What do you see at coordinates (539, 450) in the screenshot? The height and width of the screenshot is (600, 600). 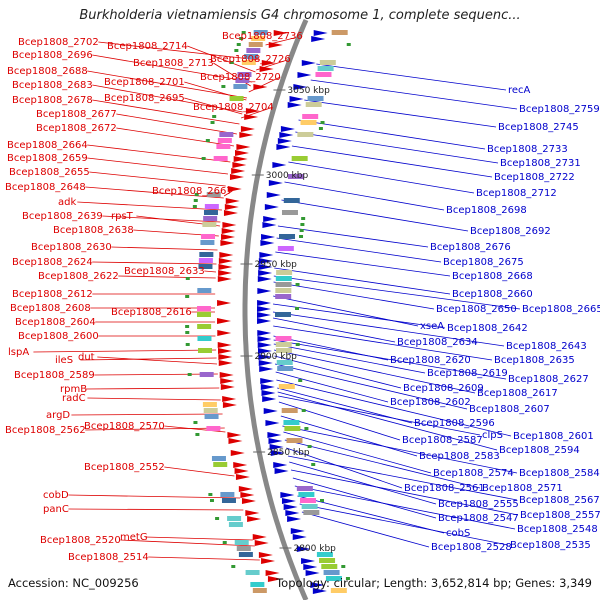 I see `gene-label-right: Bcep1808_2594` at bounding box center [539, 450].